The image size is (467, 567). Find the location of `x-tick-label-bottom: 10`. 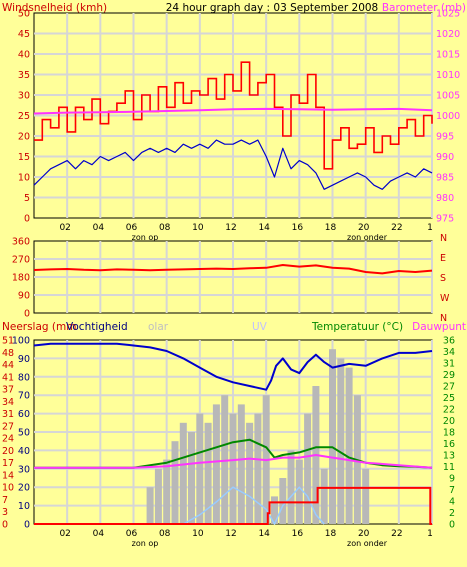

x-tick-label-bottom: 10 is located at coordinates (198, 534).